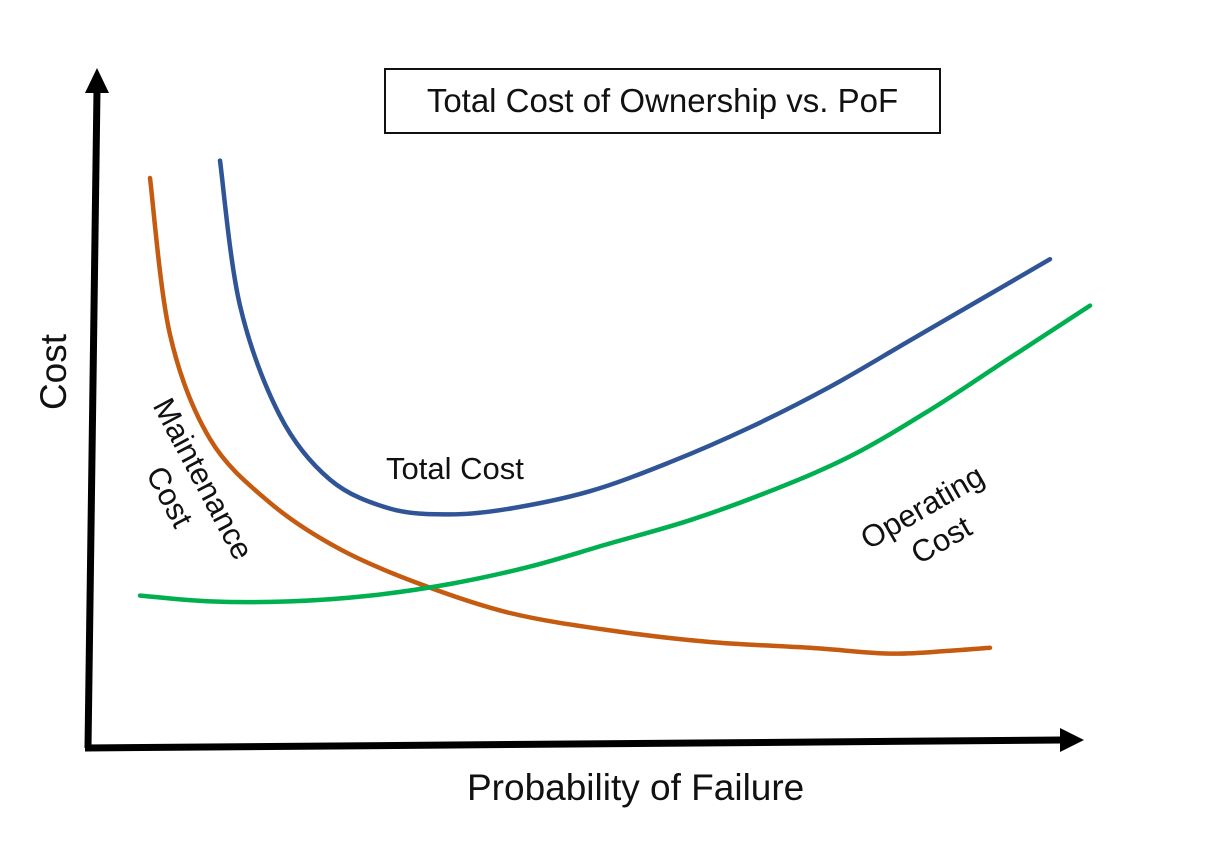 This screenshot has height=846, width=1205. What do you see at coordinates (53, 372) in the screenshot?
I see `y-axis-label: Cost` at bounding box center [53, 372].